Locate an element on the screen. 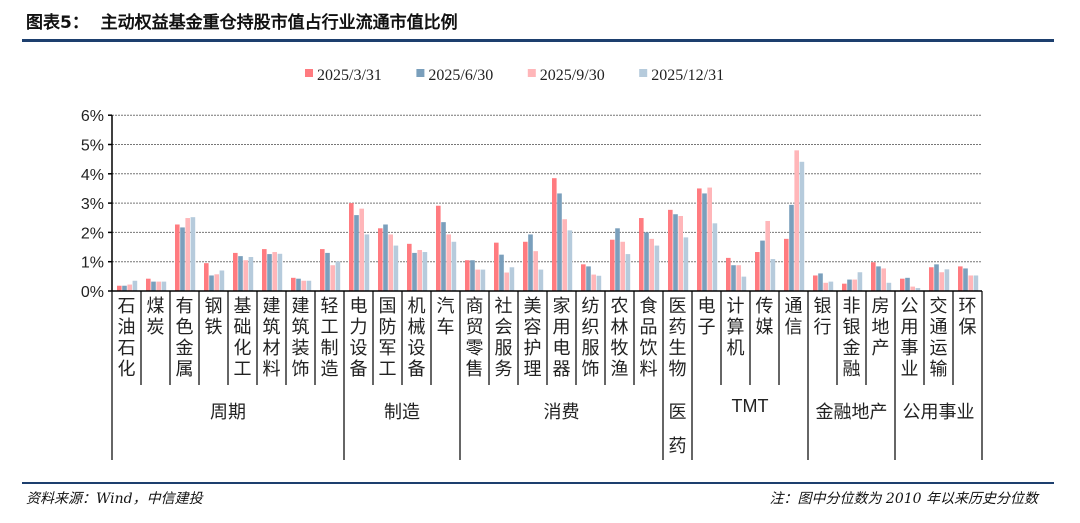 Image resolution: width=1080 pixels, height=523 pixels. category-label-char: 输 is located at coordinates (939, 369).